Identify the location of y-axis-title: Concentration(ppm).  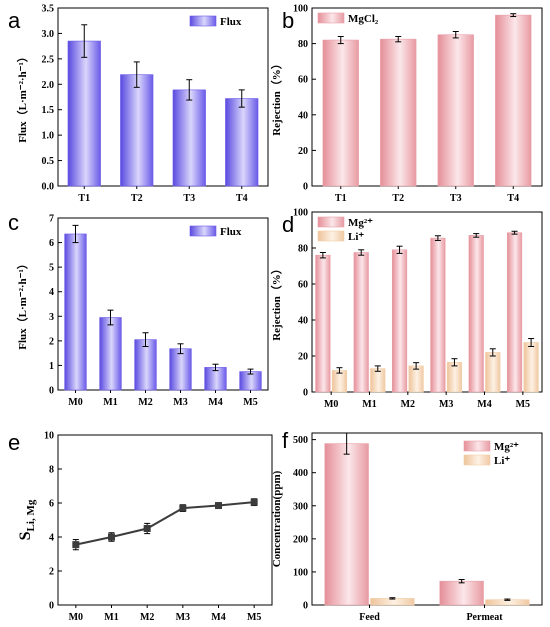
(277, 518).